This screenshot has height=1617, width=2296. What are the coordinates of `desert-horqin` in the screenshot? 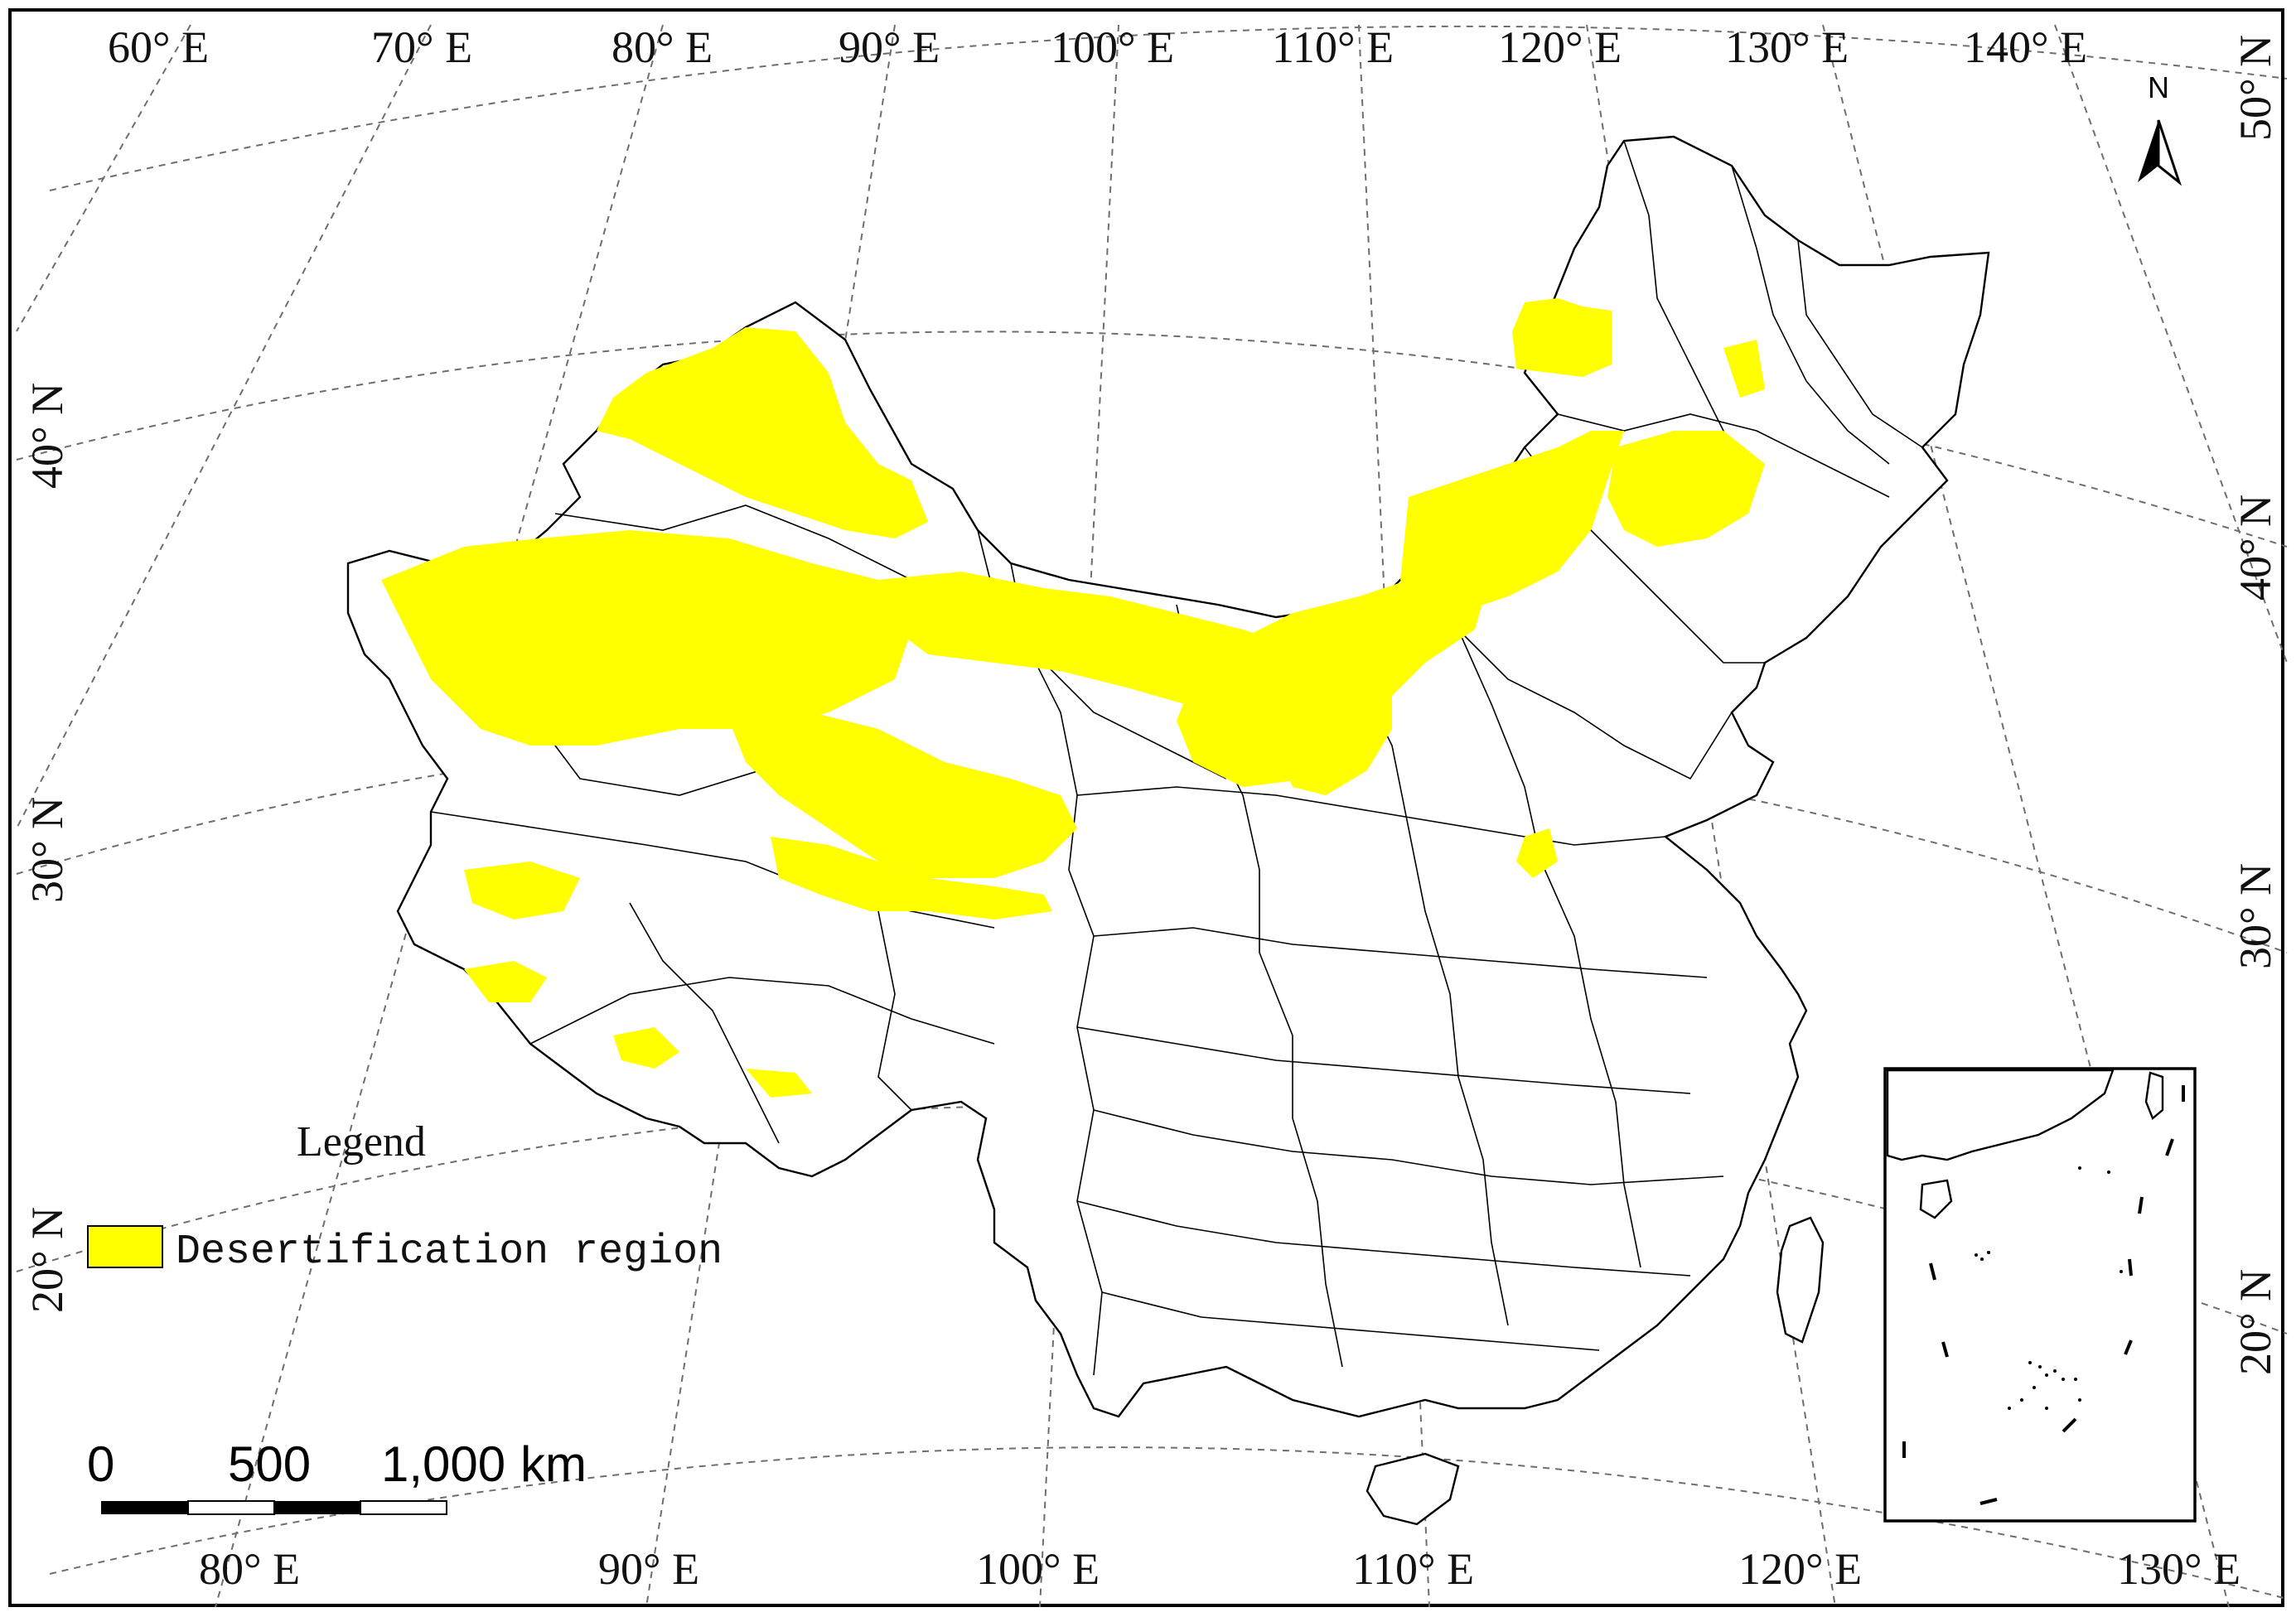 It's located at (1686, 489).